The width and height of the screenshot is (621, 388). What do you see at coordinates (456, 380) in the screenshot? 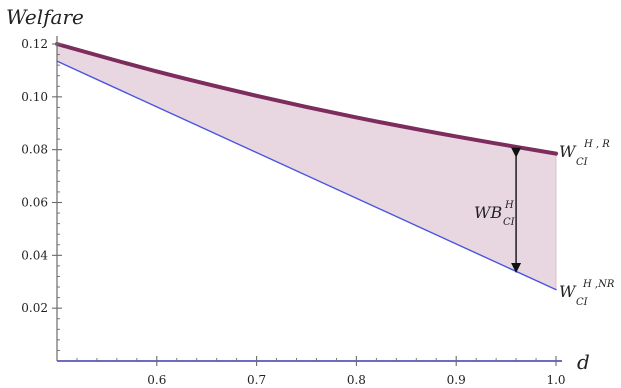
I see `x-tick-label: 0.9` at bounding box center [456, 380].